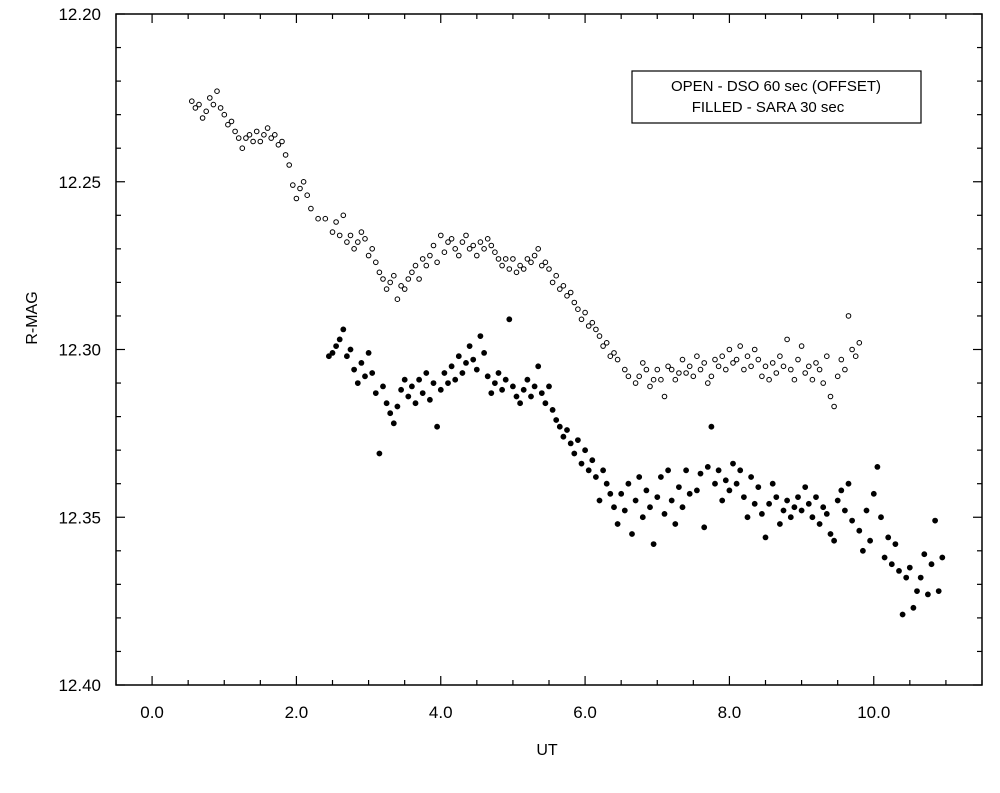  Describe the element at coordinates (730, 712) in the screenshot. I see `x-tick-label: 8.0` at that location.